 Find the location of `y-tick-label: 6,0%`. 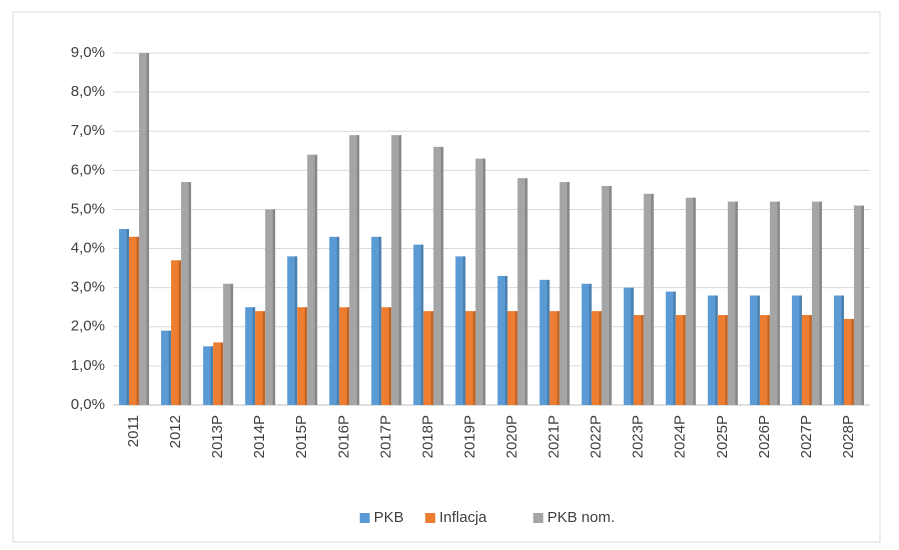

y-tick-label: 6,0% is located at coordinates (88, 169).